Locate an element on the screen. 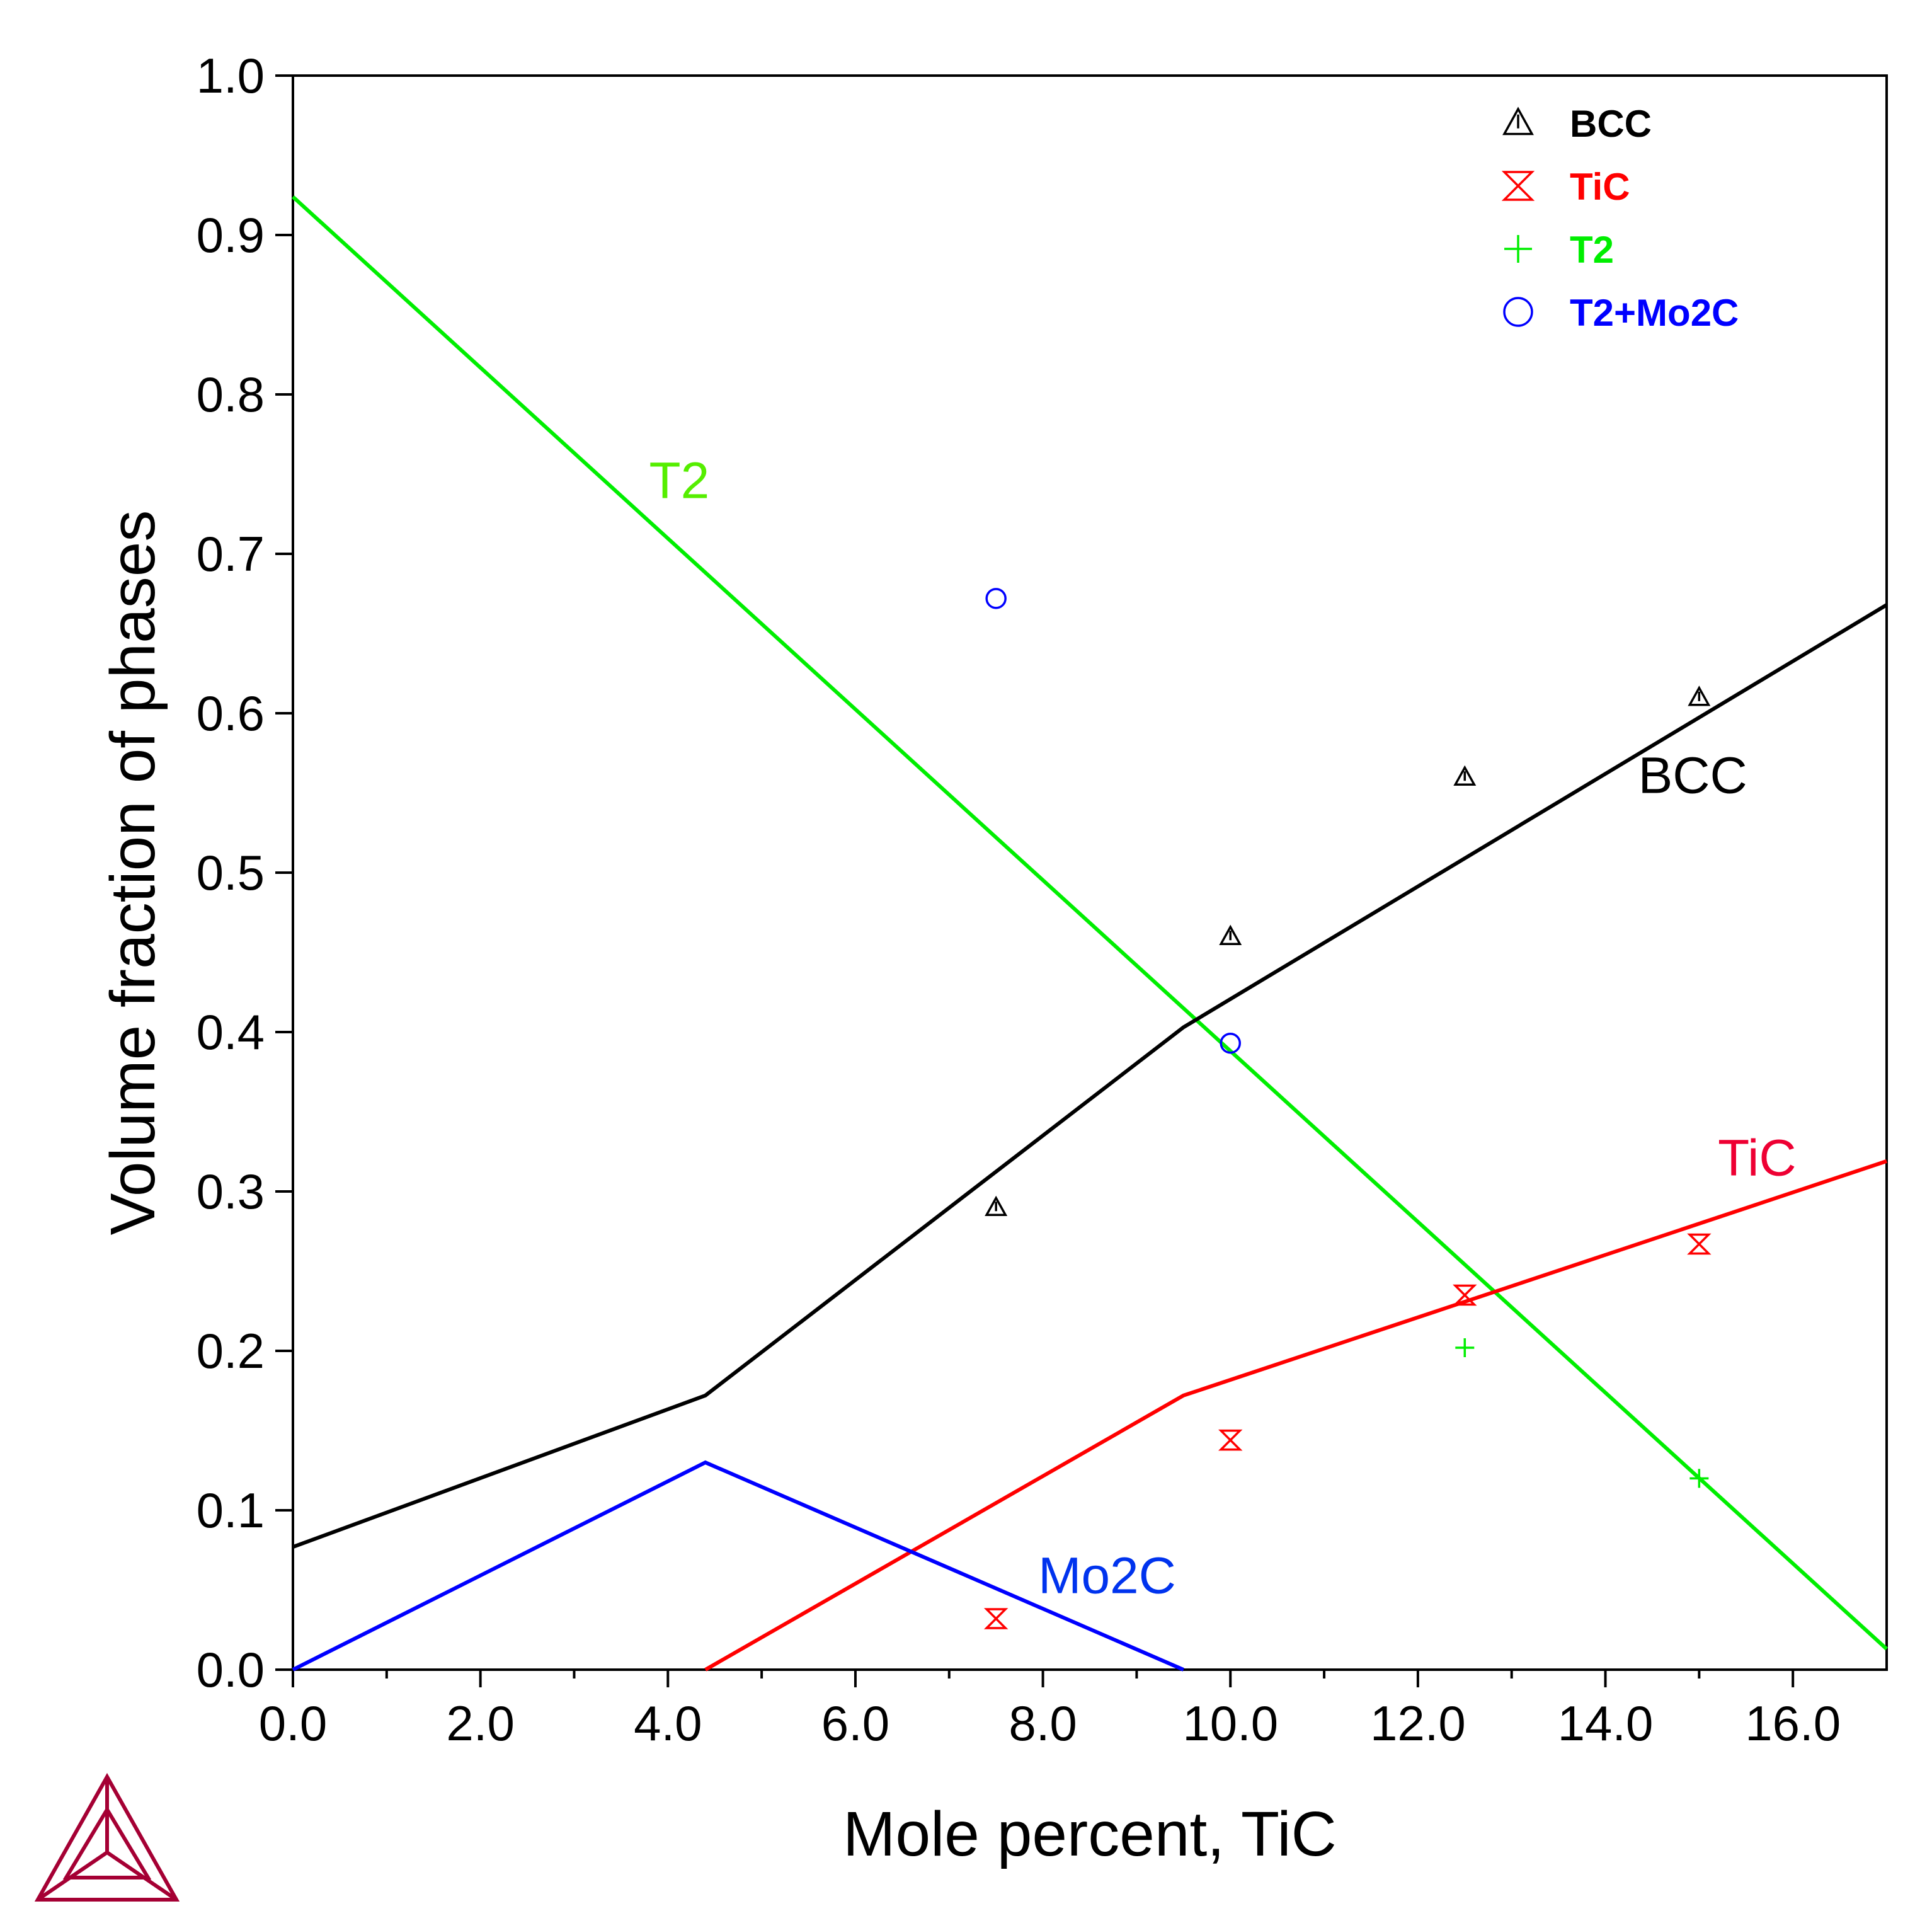 This screenshot has width=1932, height=1911. y-tick-label: 0.4 is located at coordinates (231, 1032).